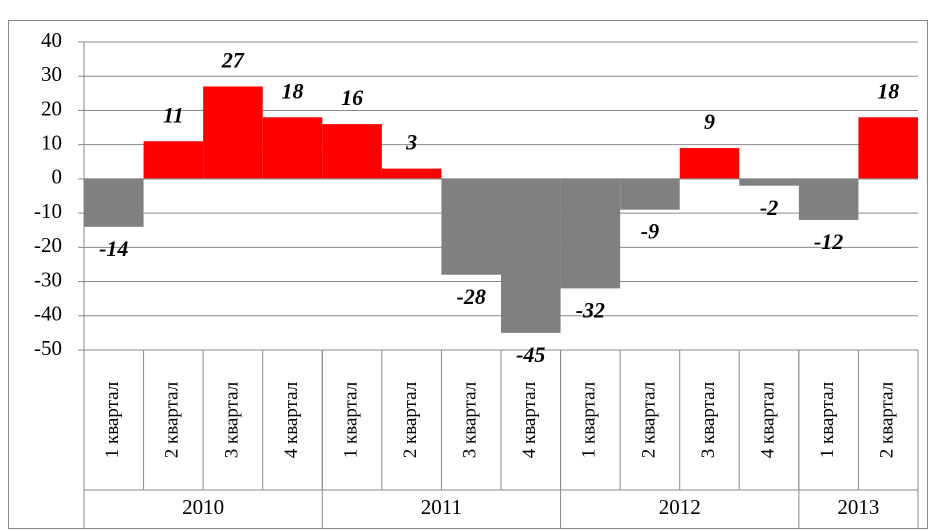 This screenshot has height=530, width=936. What do you see at coordinates (48, 279) in the screenshot?
I see `y-tick-label: -30` at bounding box center [48, 279].